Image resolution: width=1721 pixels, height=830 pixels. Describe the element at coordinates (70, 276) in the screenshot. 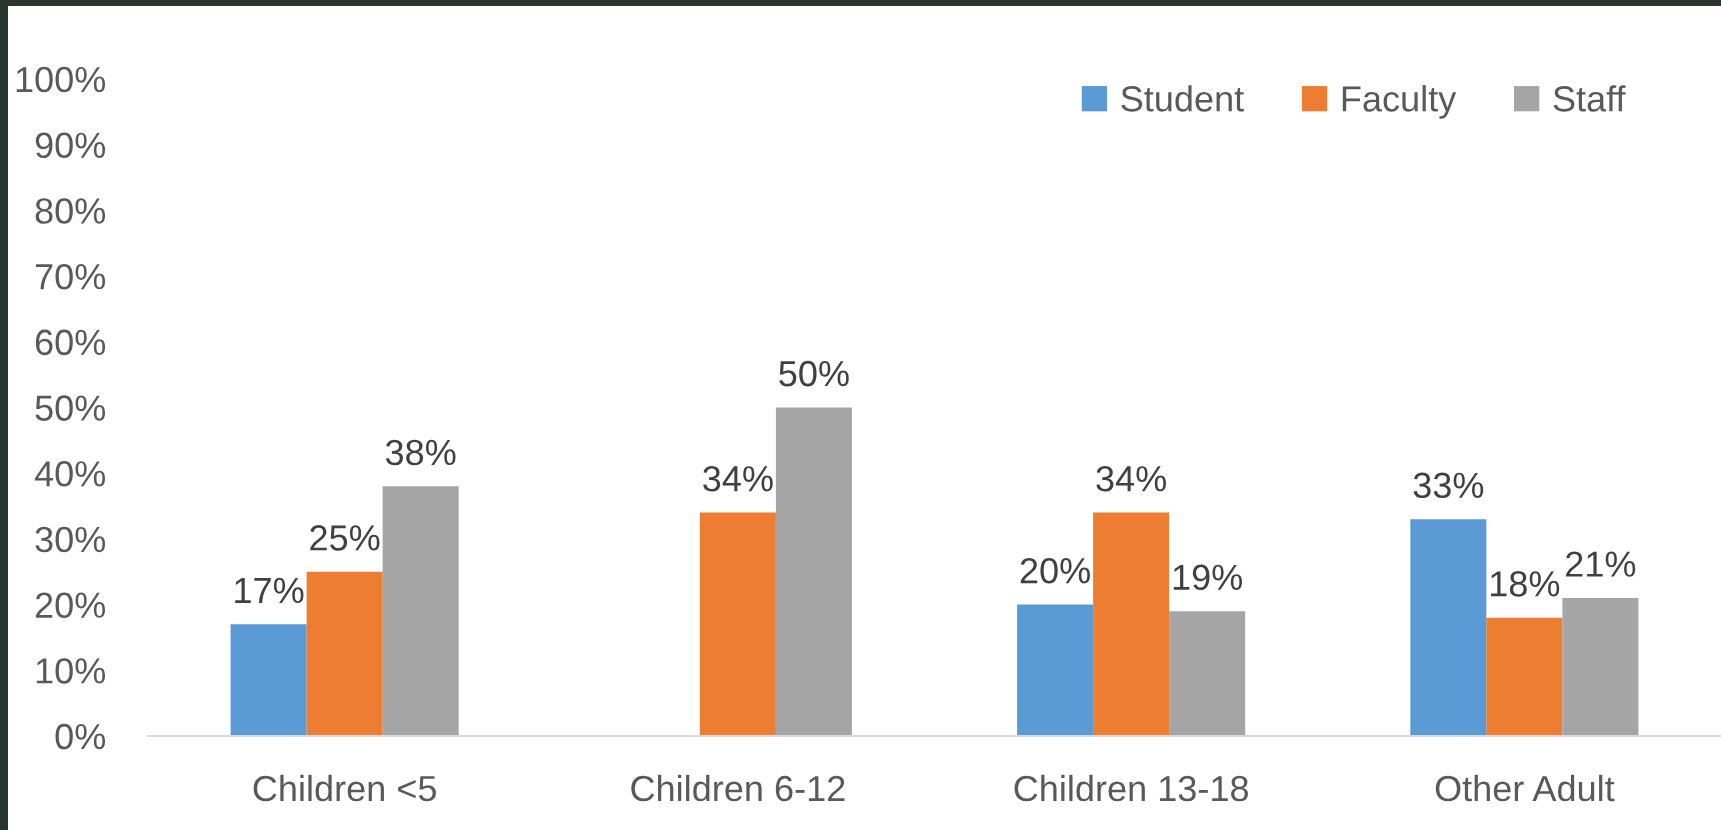

I see `y-tick-label: 70%` at that location.